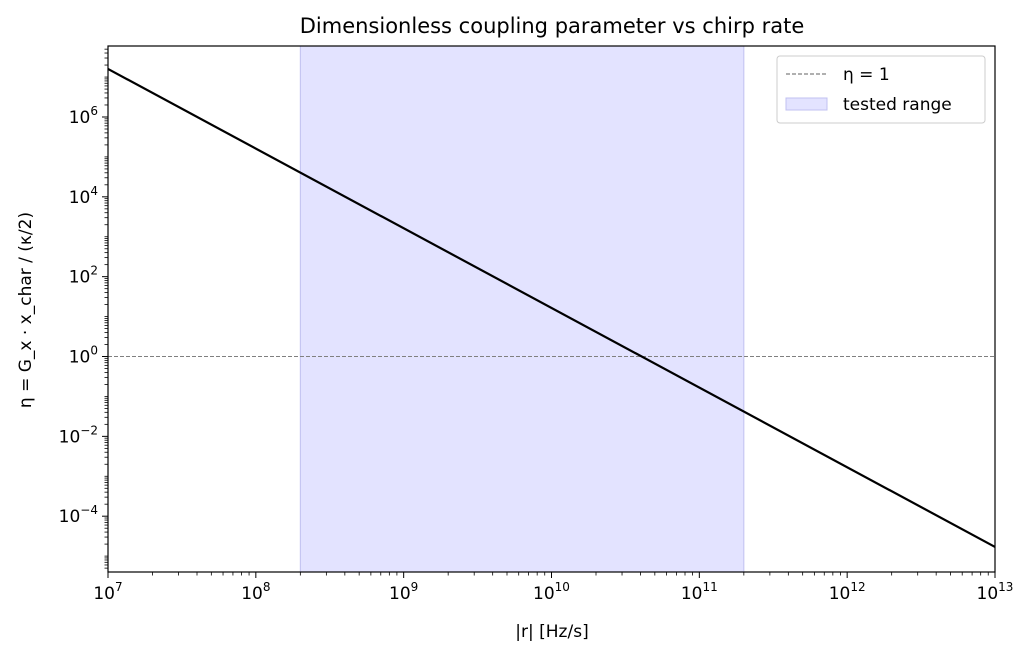 The height and width of the screenshot is (656, 1033). Describe the element at coordinates (699, 592) in the screenshot. I see `x-tick-label: 10¹¹` at that location.